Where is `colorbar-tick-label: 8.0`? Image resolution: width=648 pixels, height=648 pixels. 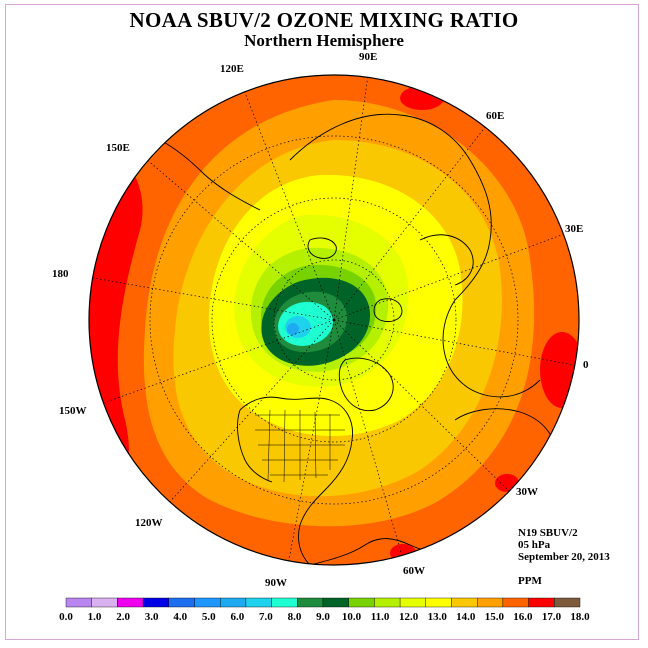
colorbar-tick-label: 8.0 is located at coordinates (295, 617).